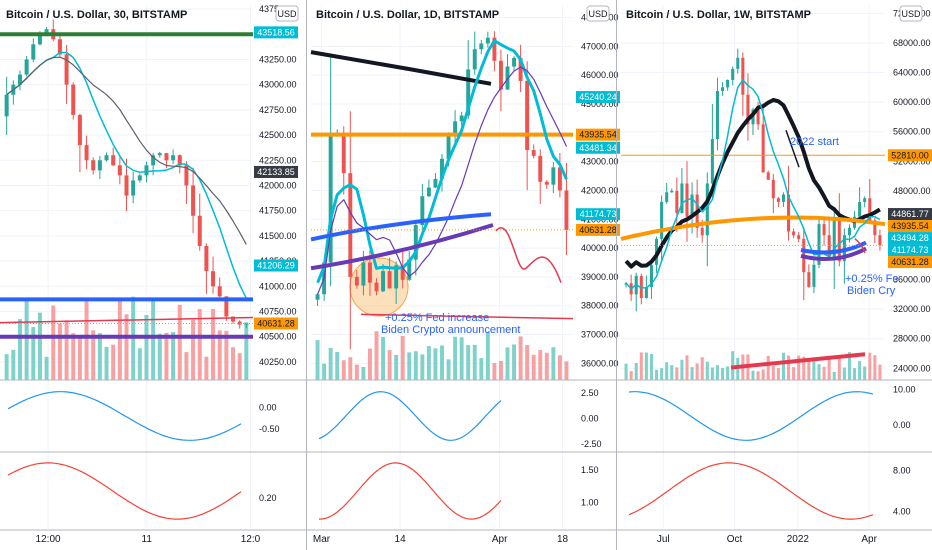  I want to click on price-badge-label: 42133.85, so click(276, 172).